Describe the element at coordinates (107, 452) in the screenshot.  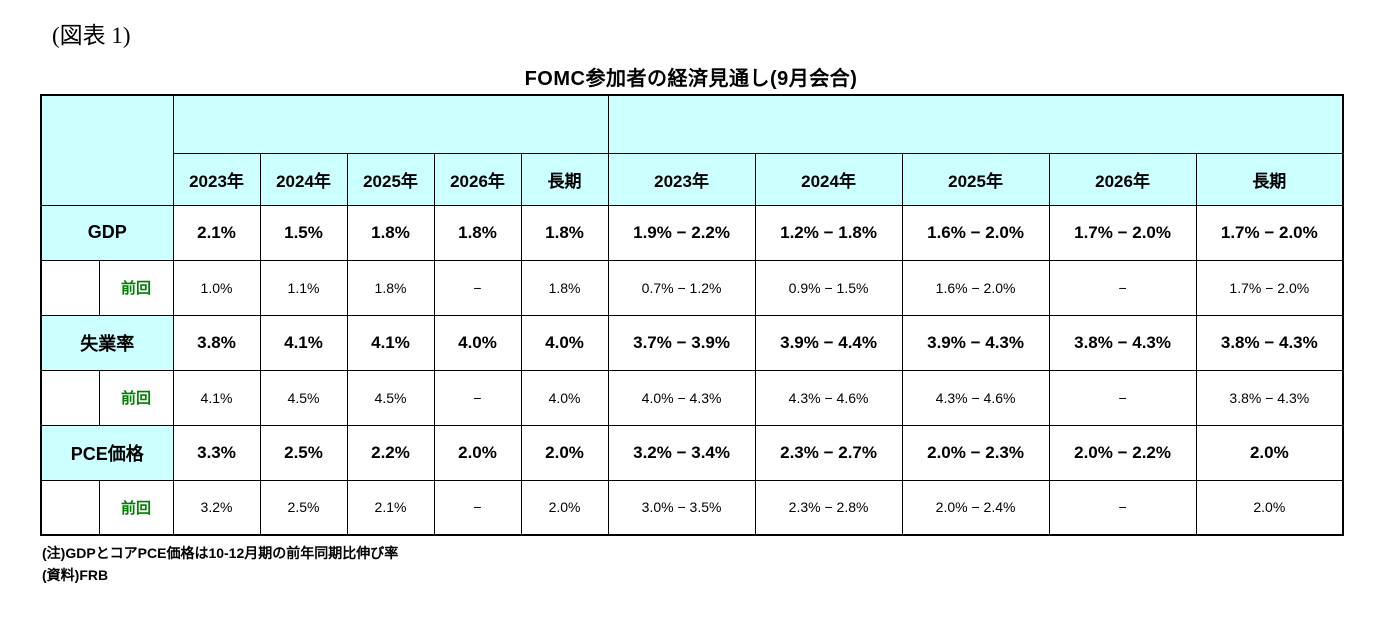
I see `row-label: PCE価格` at that location.